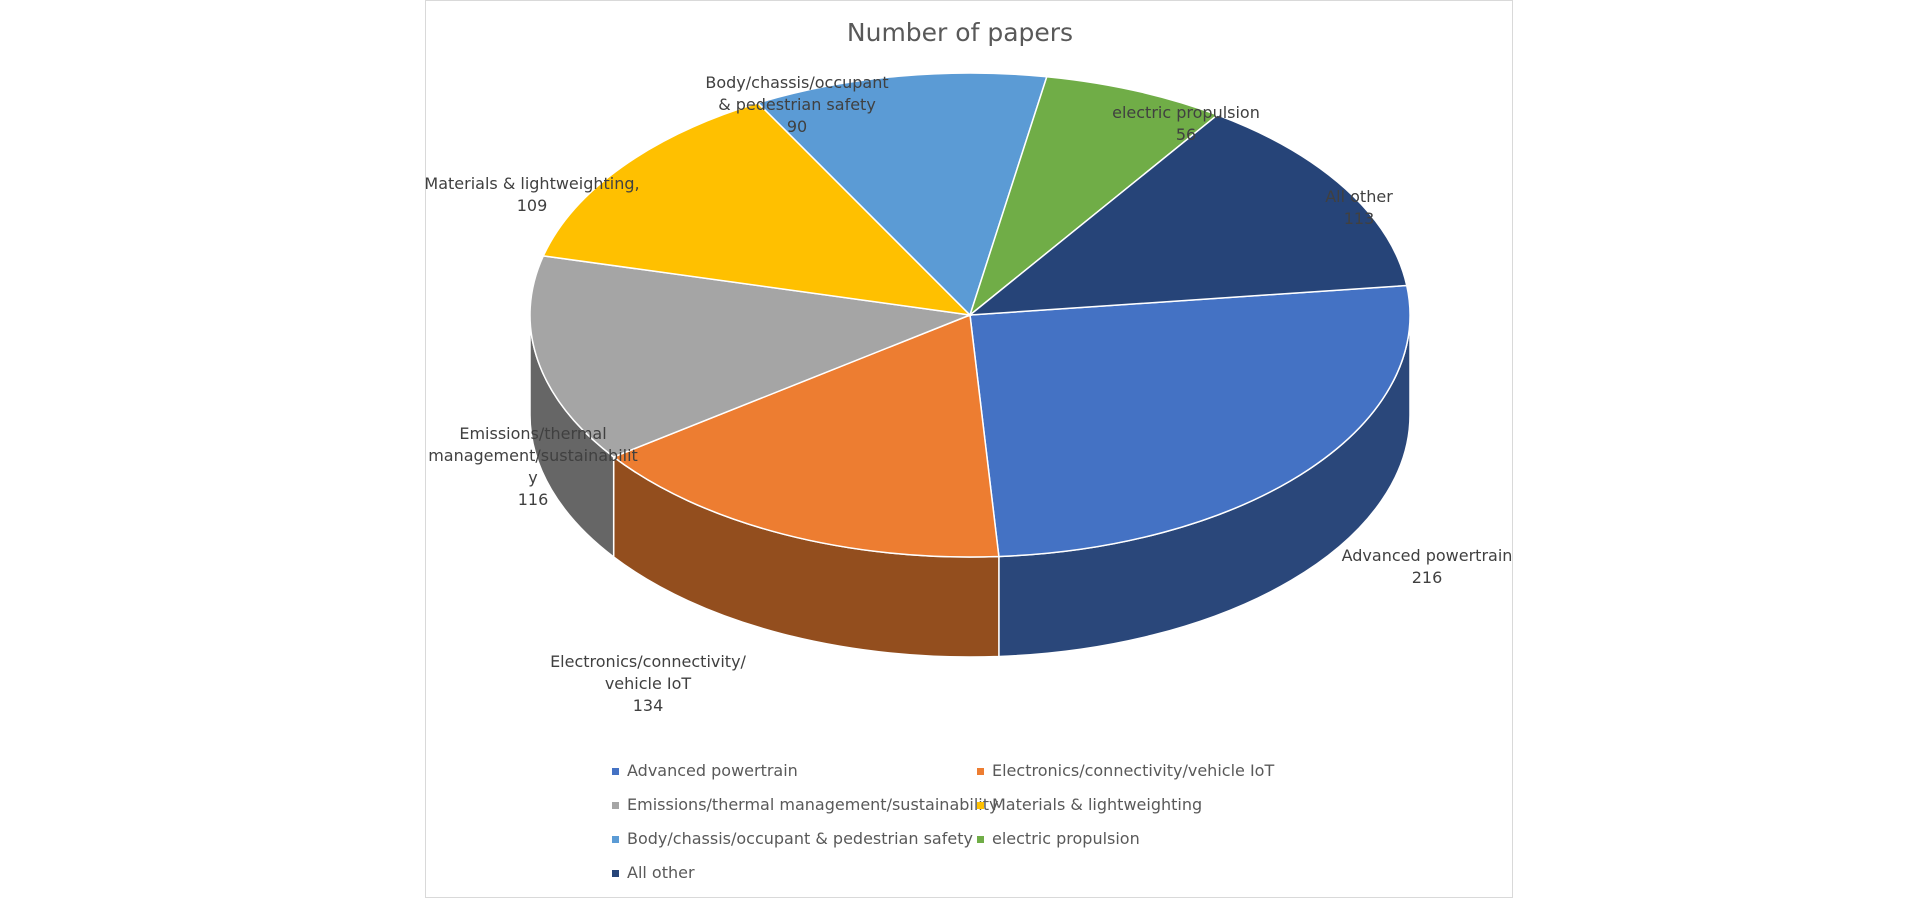  I want to click on legend-item: Advanced powertrain, so click(705, 770).